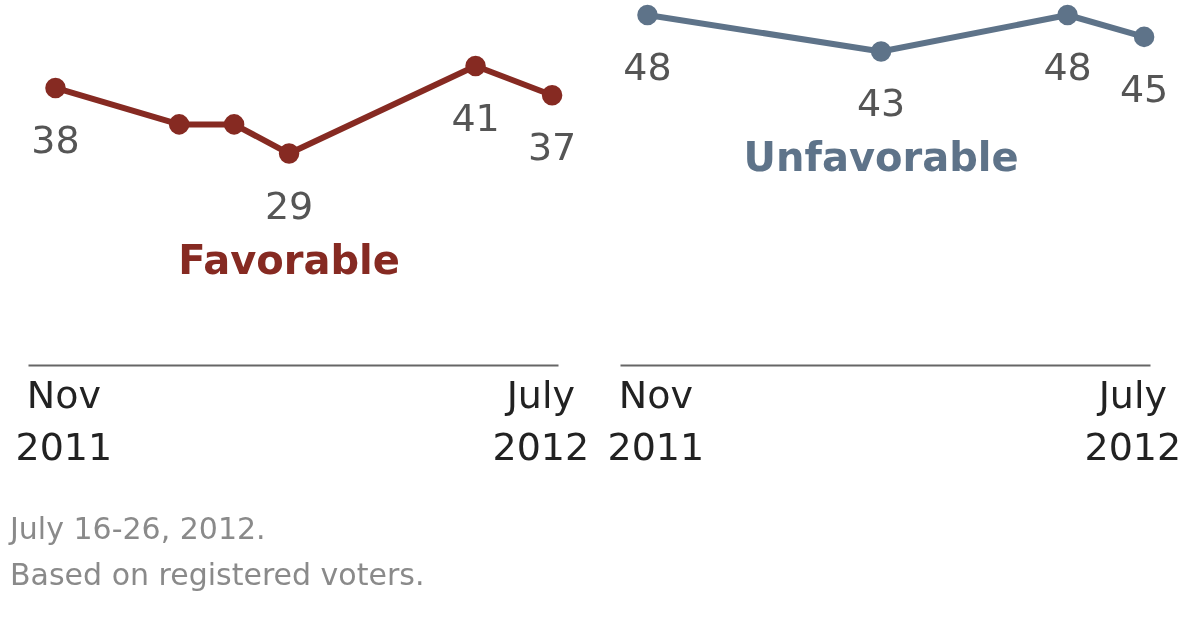  I want to click on text: Favorable, so click(289, 259).